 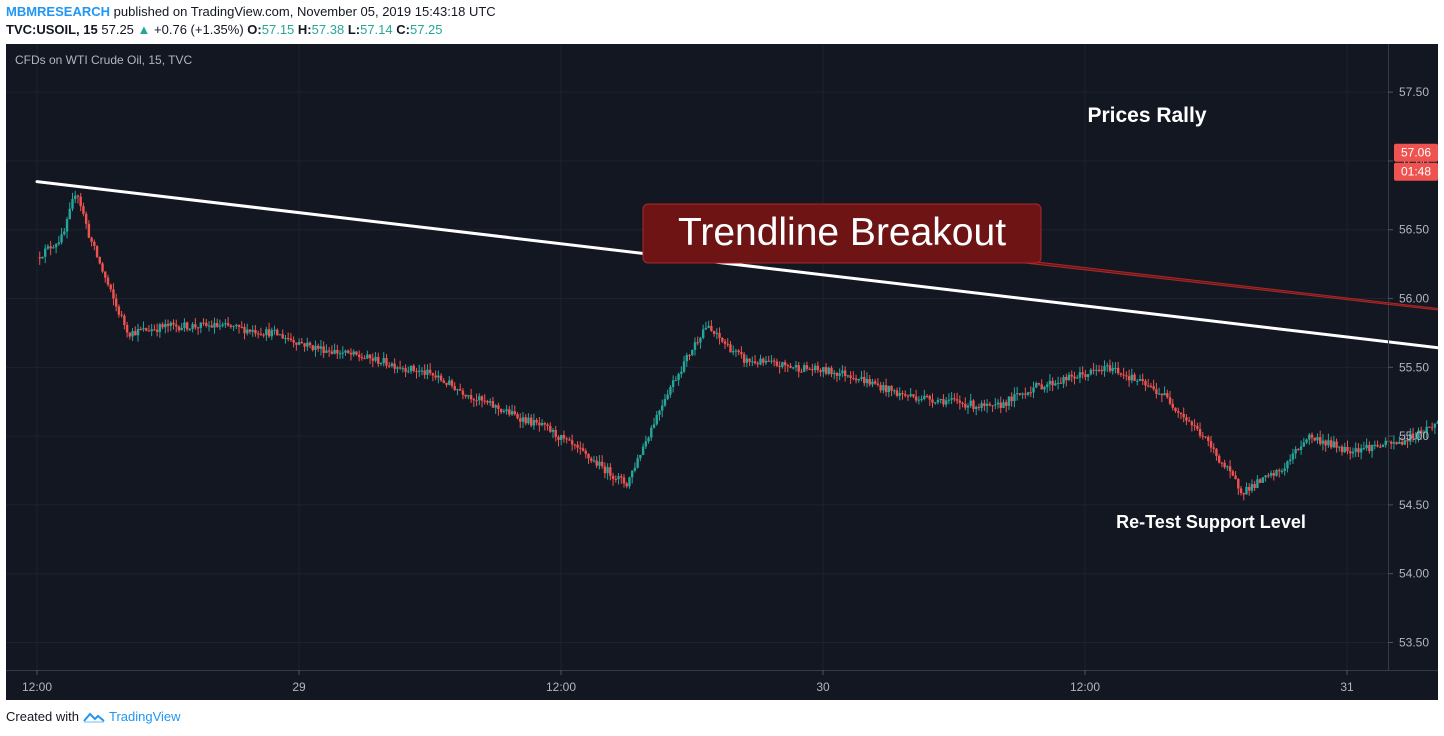 What do you see at coordinates (403, 29) in the screenshot?
I see `close-label: C:` at bounding box center [403, 29].